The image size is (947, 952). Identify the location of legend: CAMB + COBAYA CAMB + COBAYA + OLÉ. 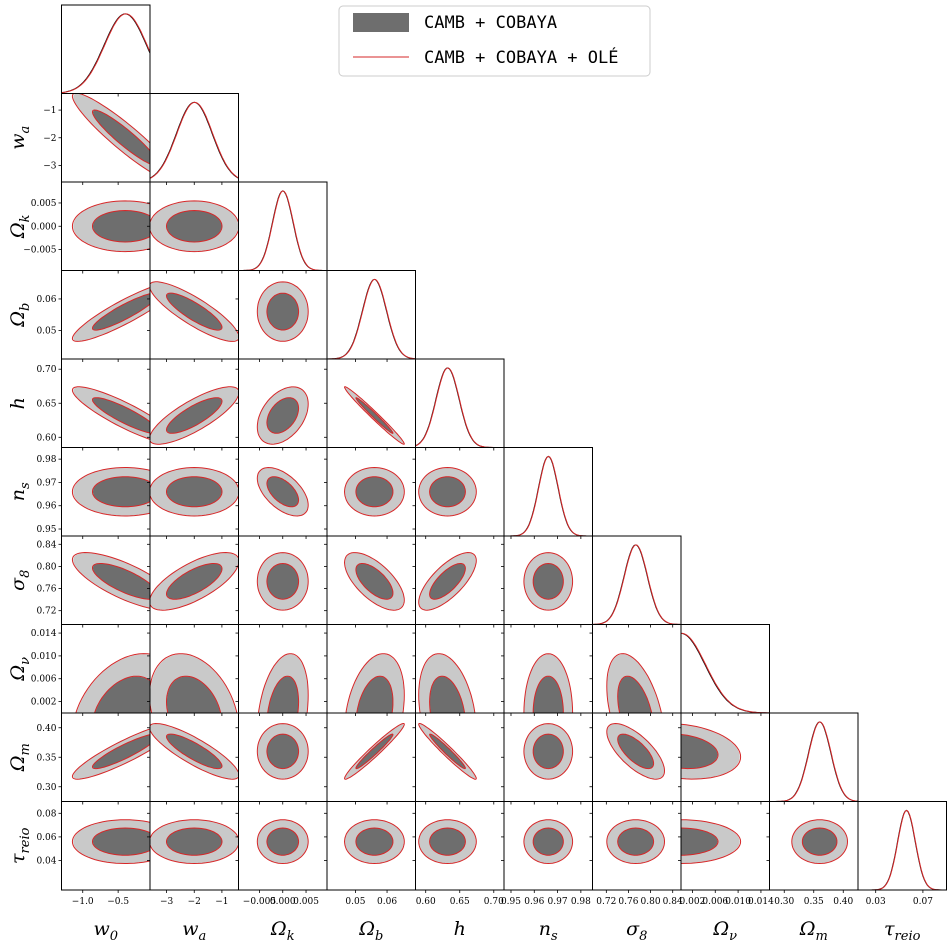
(494, 41).